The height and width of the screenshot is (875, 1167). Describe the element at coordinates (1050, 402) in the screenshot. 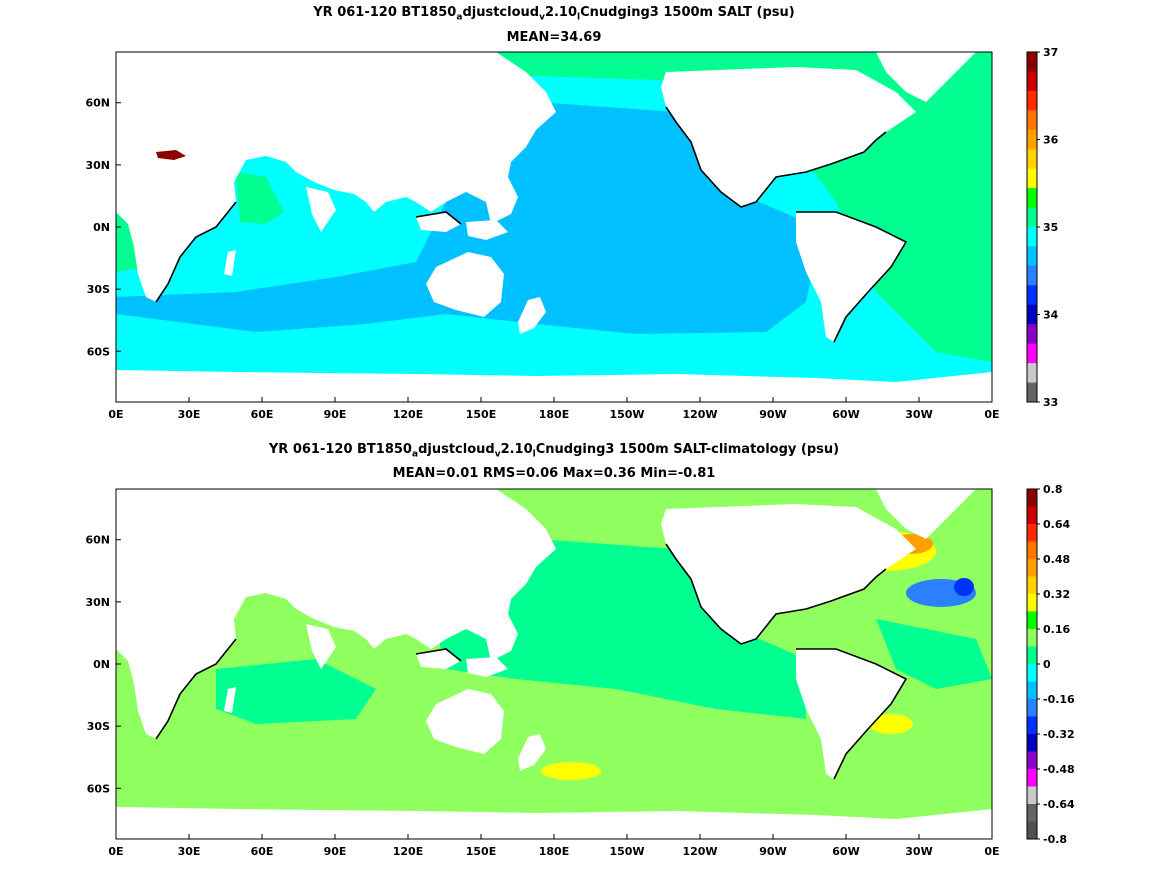

I see `colorbar-label: 33` at that location.